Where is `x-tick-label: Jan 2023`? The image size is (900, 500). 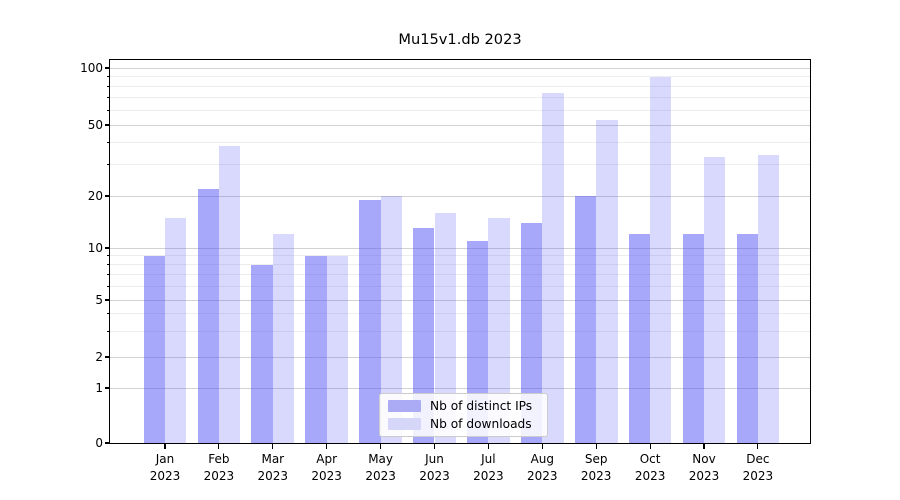 x-tick-label: Jan 2023 is located at coordinates (165, 467).